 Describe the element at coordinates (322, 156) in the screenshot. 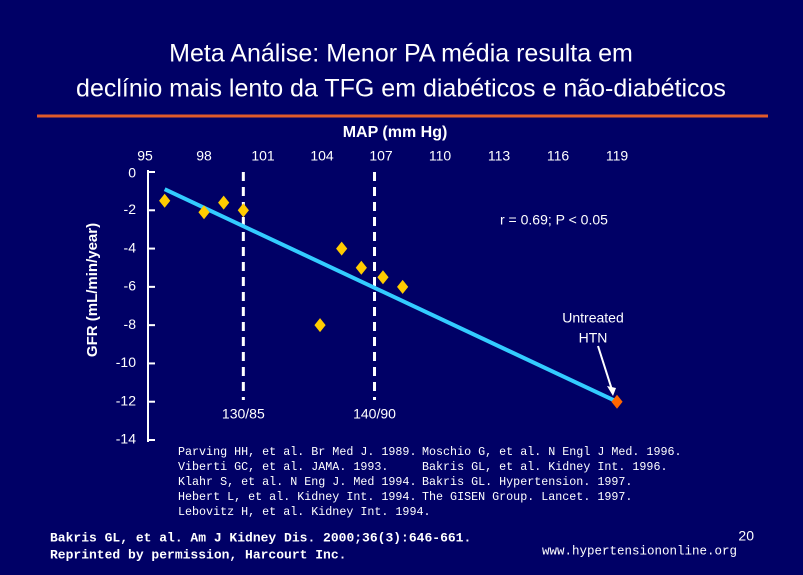

I see `x-tick-label: 104` at that location.